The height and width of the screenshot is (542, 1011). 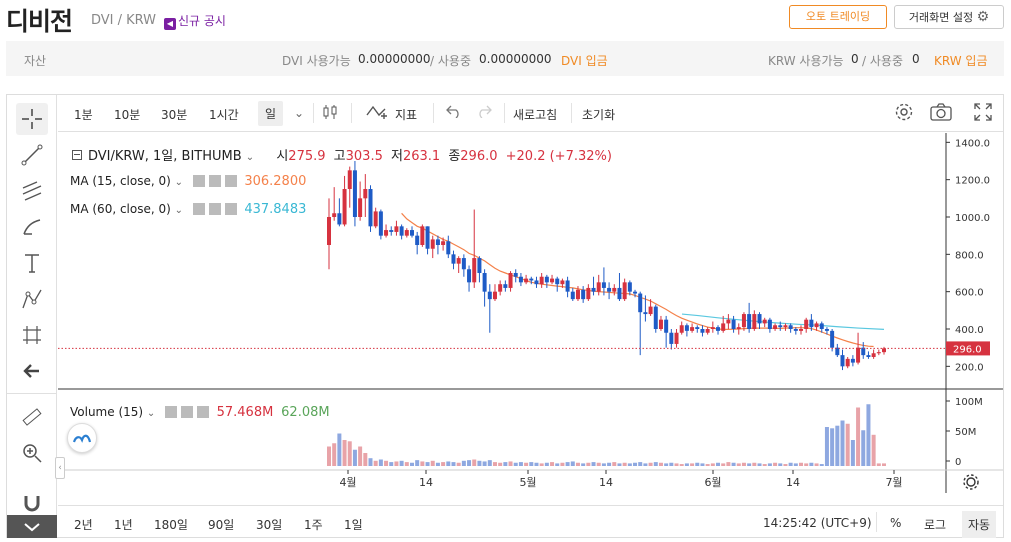 I want to click on range-30d: 30일, so click(x=269, y=525).